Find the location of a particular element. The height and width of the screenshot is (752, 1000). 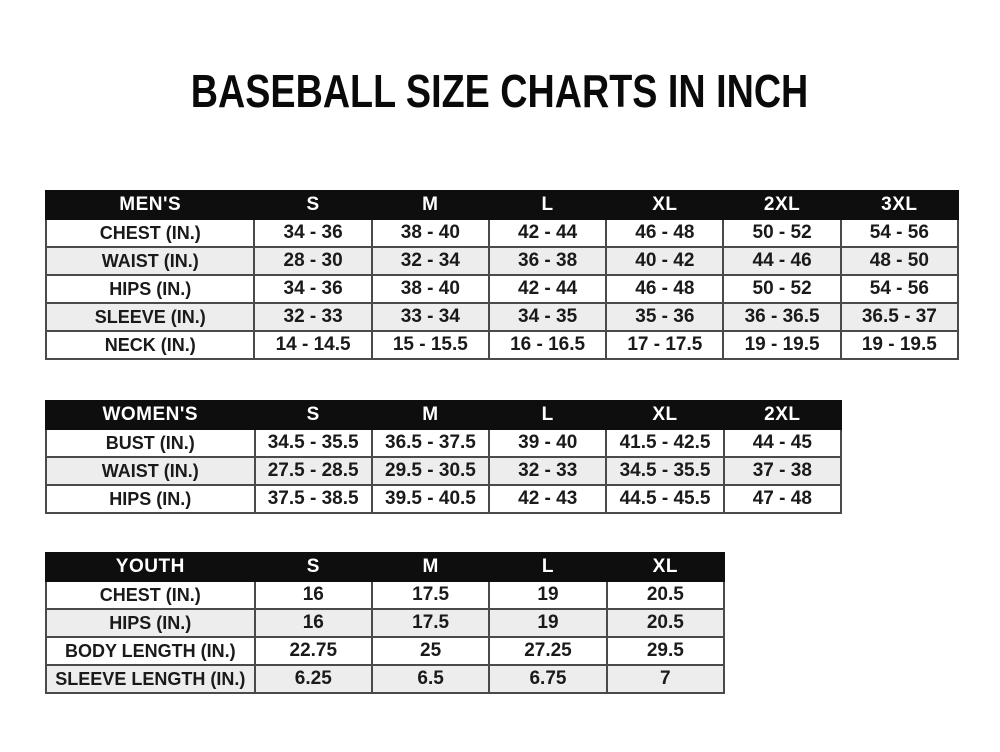

size-value: 39.5 - 40.5 is located at coordinates (430, 499).